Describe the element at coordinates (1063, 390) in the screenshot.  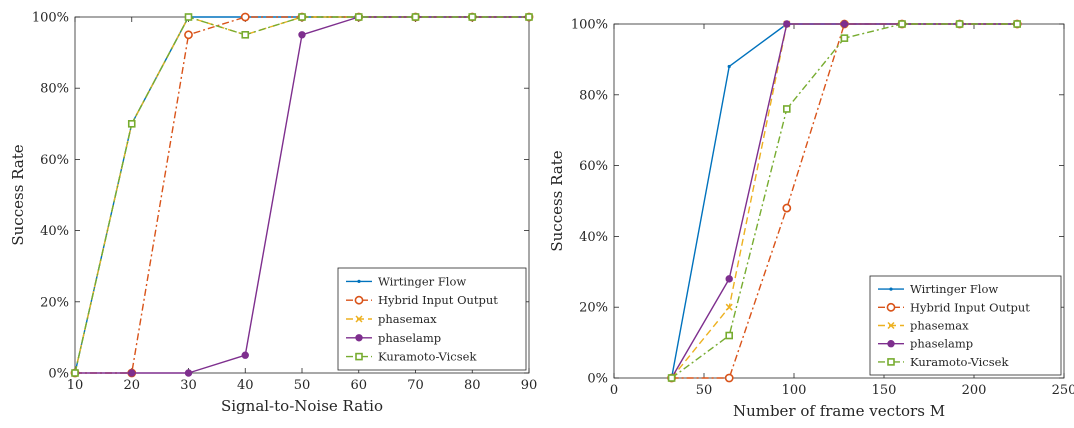
I see `x-tick-label: 250` at that location.